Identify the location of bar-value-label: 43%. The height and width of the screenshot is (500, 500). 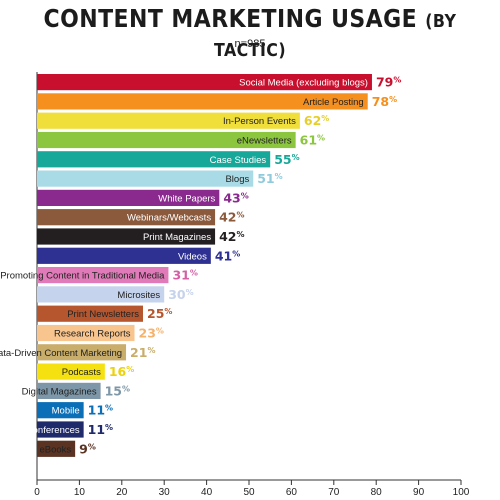
(235, 197).